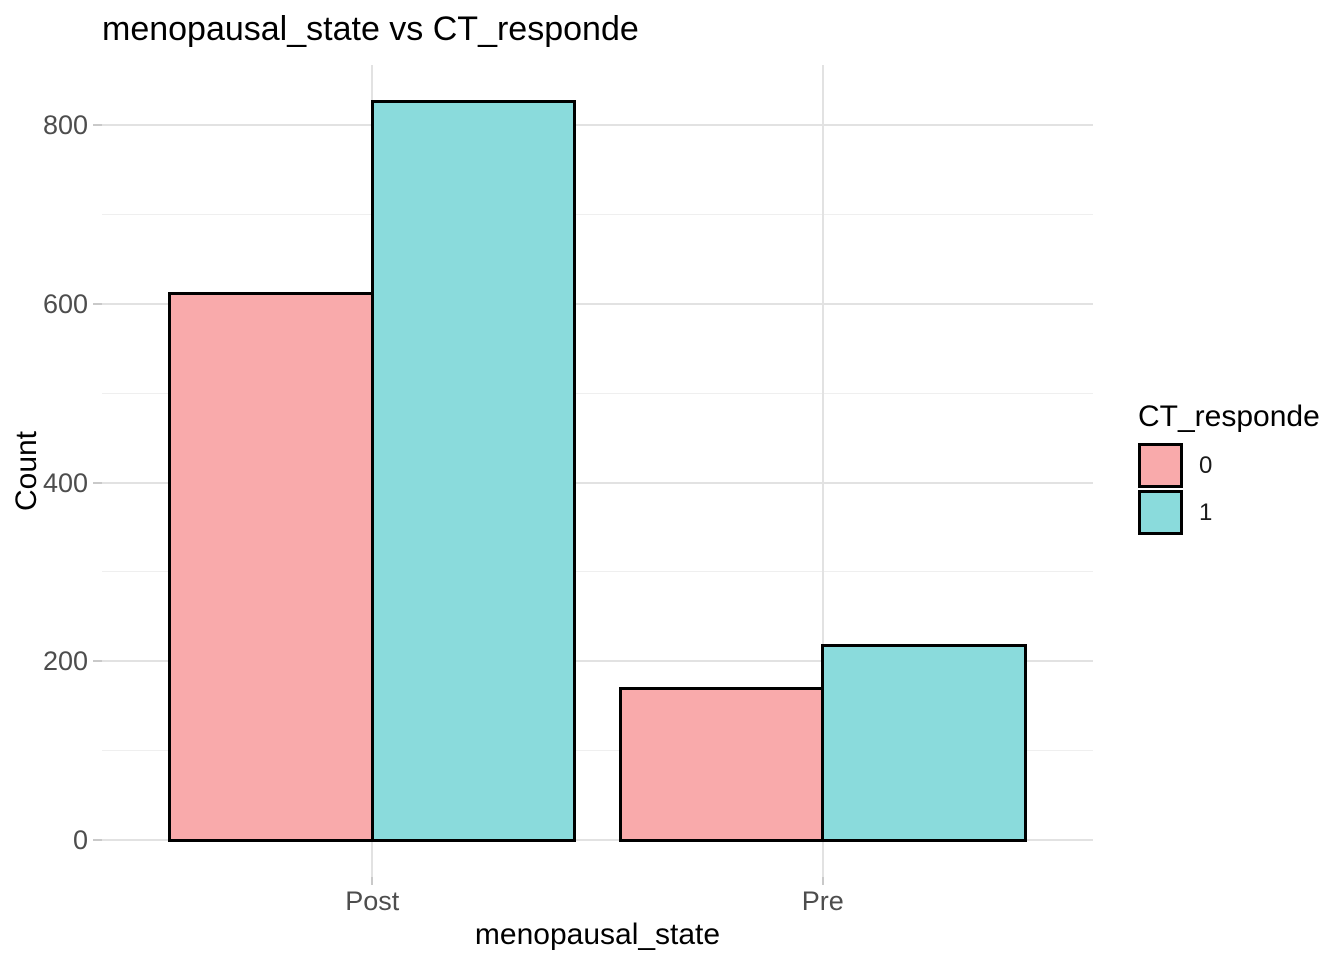 Image resolution: width=1344 pixels, height=960 pixels. What do you see at coordinates (65, 482) in the screenshot?
I see `y-tick-label: 400` at bounding box center [65, 482].